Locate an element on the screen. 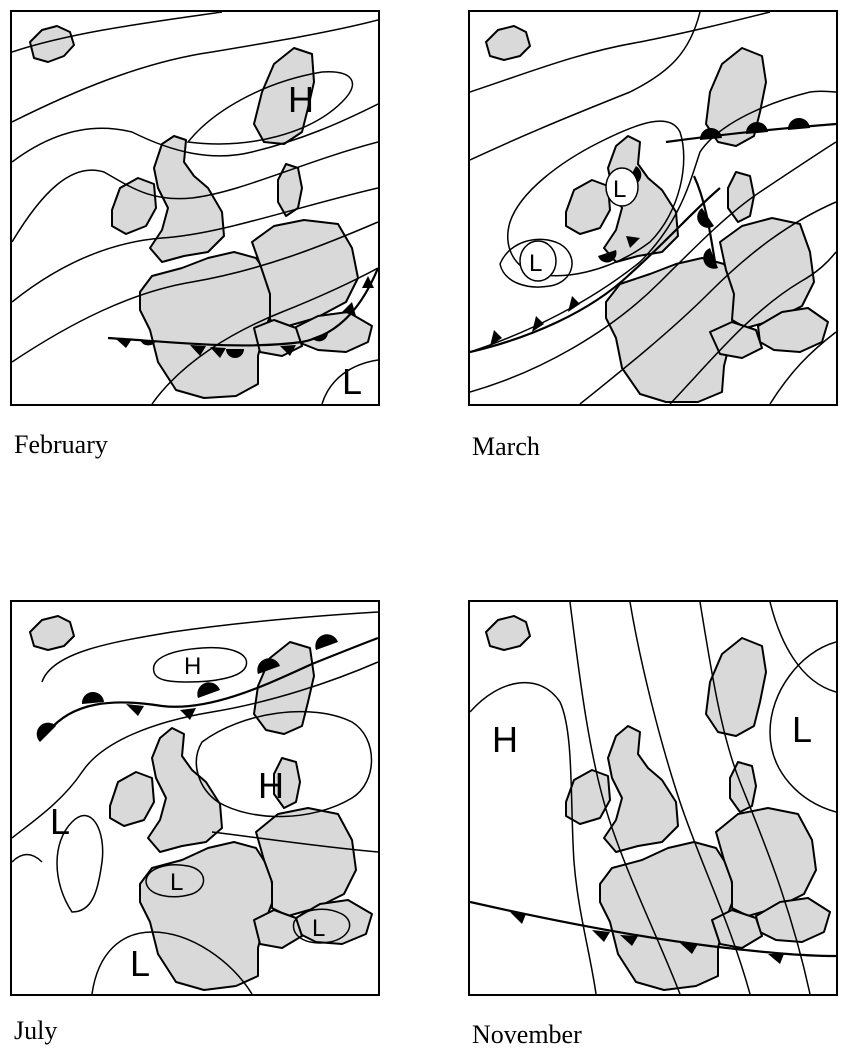 The height and width of the screenshot is (1052, 846). caption-march: March is located at coordinates (506, 446).